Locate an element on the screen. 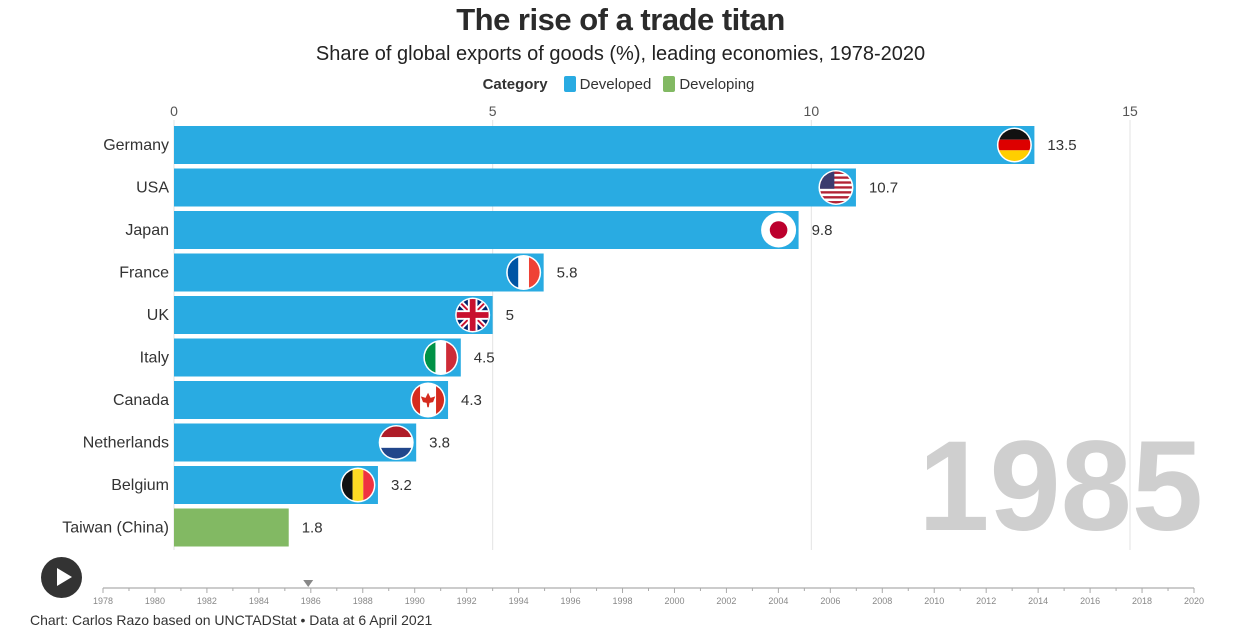 The height and width of the screenshot is (642, 1241). timeline-year-label: 2016 is located at coordinates (1090, 601).